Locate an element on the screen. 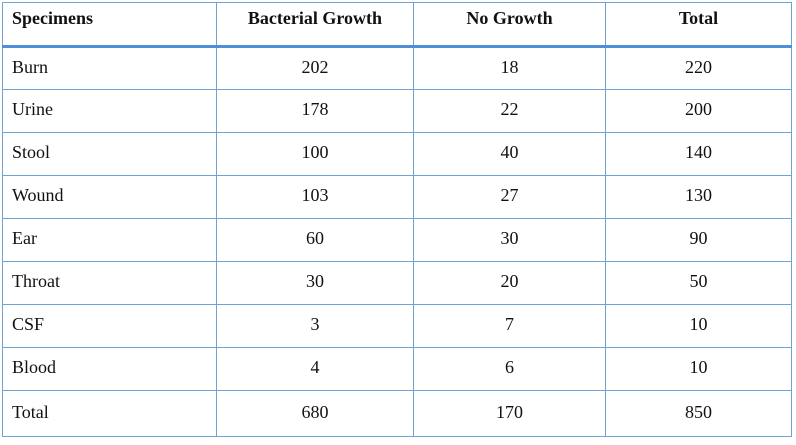 The height and width of the screenshot is (445, 796). cell-specimen: Urine is located at coordinates (109, 111).